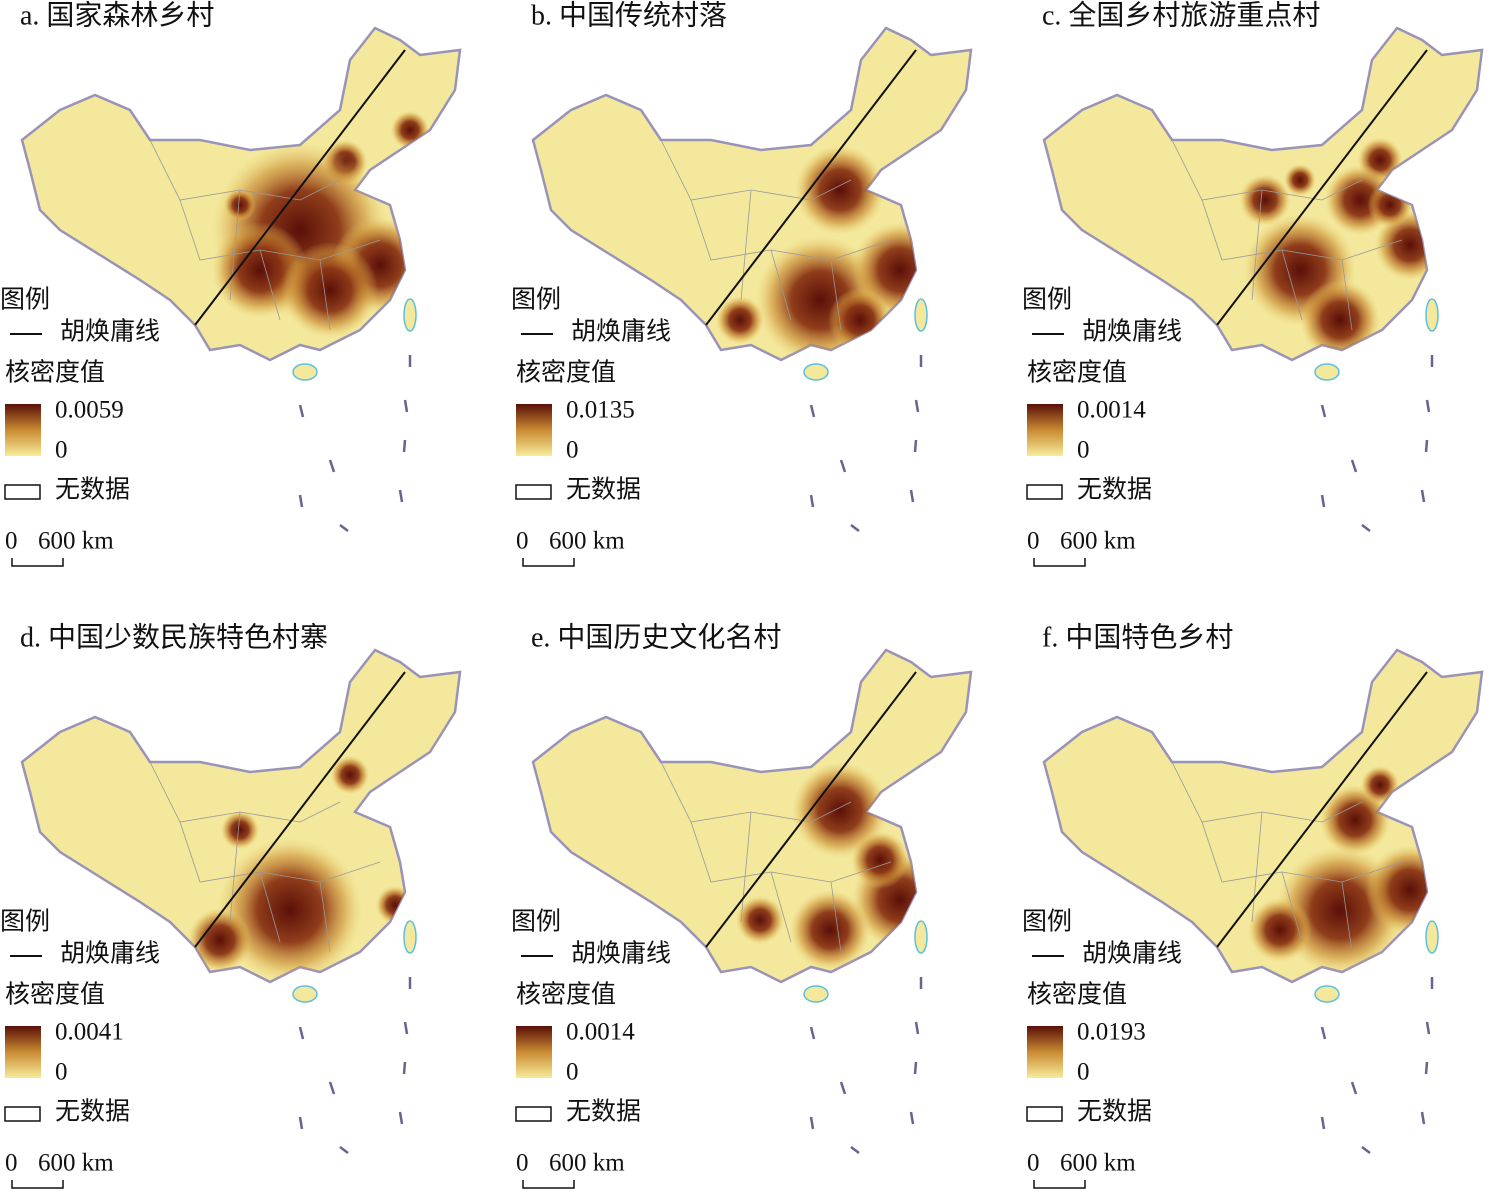 The image size is (1500, 1198). I want to click on density-max: 0.0135, so click(600, 410).